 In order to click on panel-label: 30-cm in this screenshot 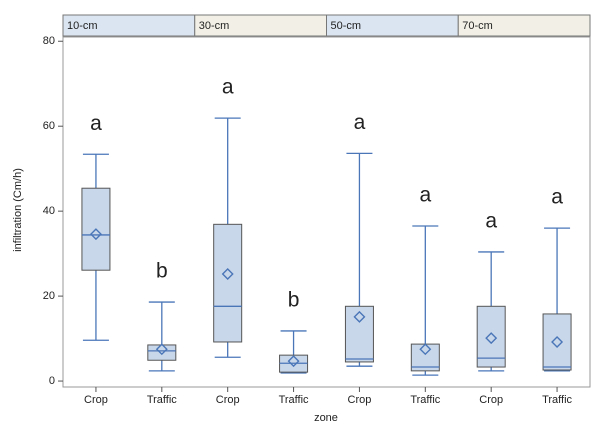, I will do `click(214, 26)`.